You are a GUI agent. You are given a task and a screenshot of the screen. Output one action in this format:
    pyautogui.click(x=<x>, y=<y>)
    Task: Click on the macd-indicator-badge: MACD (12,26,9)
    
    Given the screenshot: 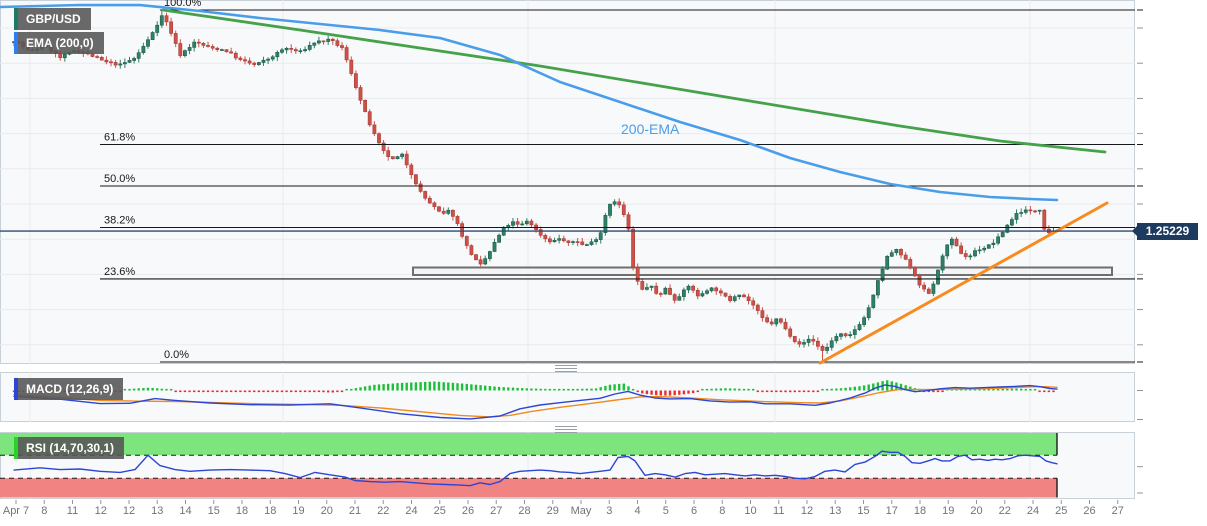 What is the action you would take?
    pyautogui.click(x=69, y=389)
    